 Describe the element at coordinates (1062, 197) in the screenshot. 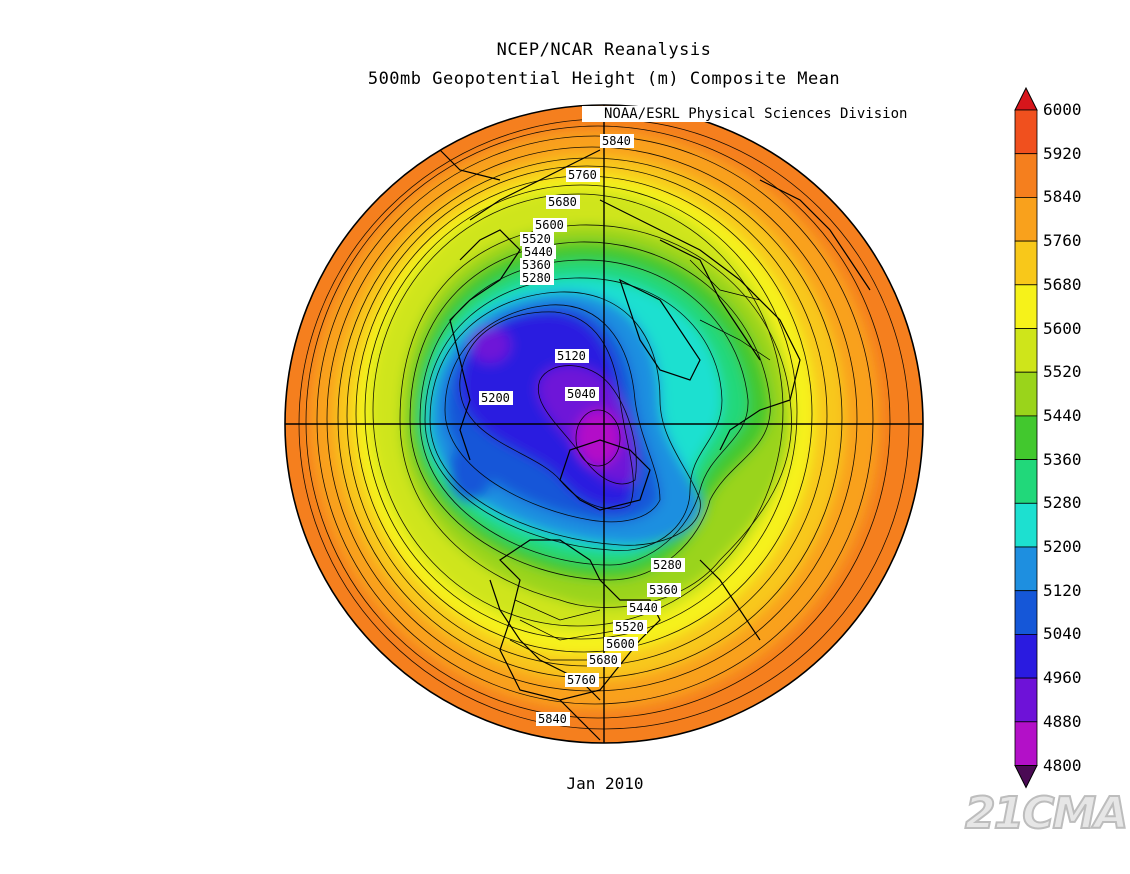

I see `colorbar-tick-label: 5840` at that location.